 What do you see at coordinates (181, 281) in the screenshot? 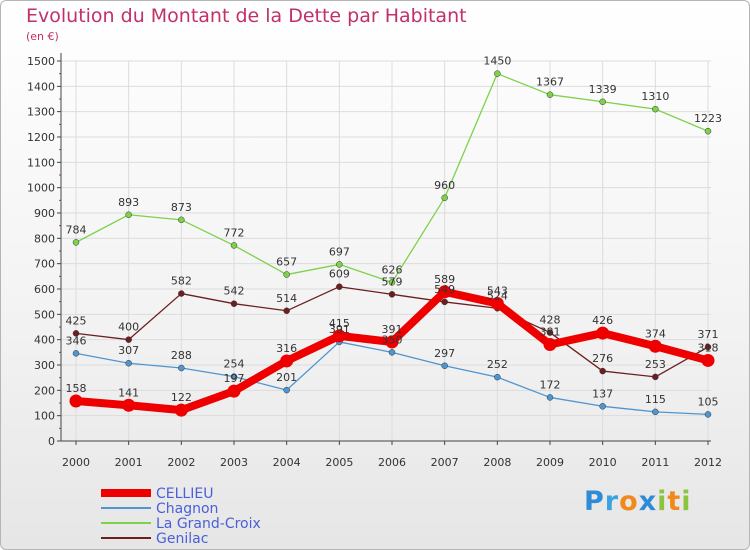
I see `data-label: 582` at bounding box center [181, 281].